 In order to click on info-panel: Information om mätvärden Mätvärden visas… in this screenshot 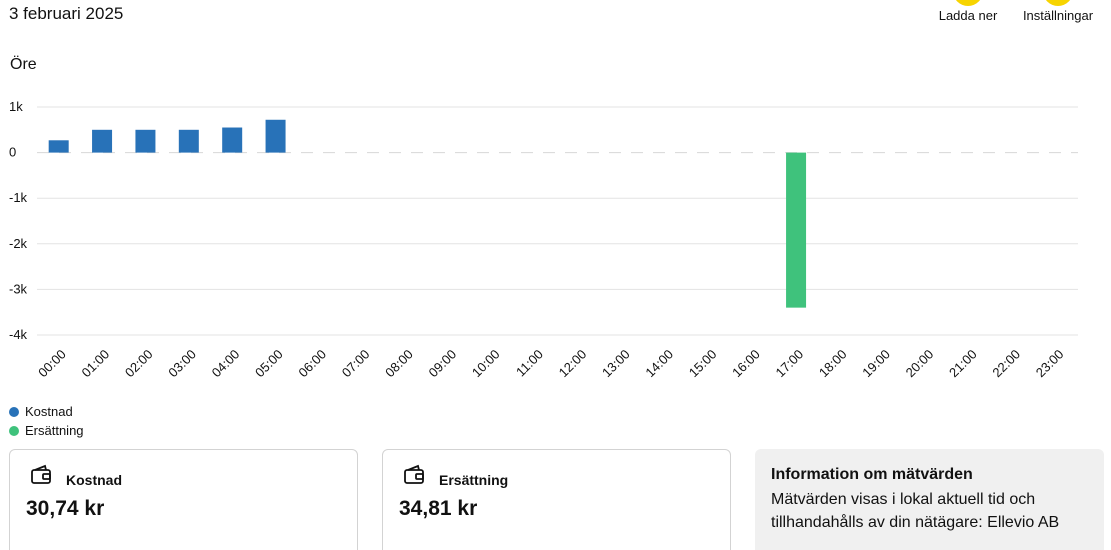, I will do `click(929, 499)`.